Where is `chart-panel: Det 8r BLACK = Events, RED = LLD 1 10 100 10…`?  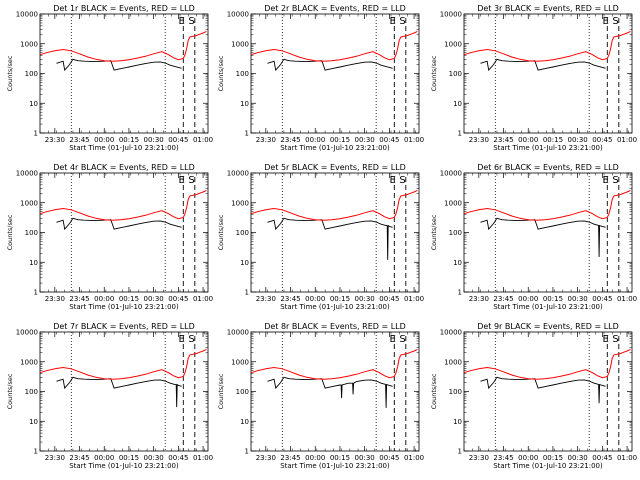 chart-panel: Det 8r BLACK = Events, RED = LLD 1 10 100 10… is located at coordinates (320, 396).